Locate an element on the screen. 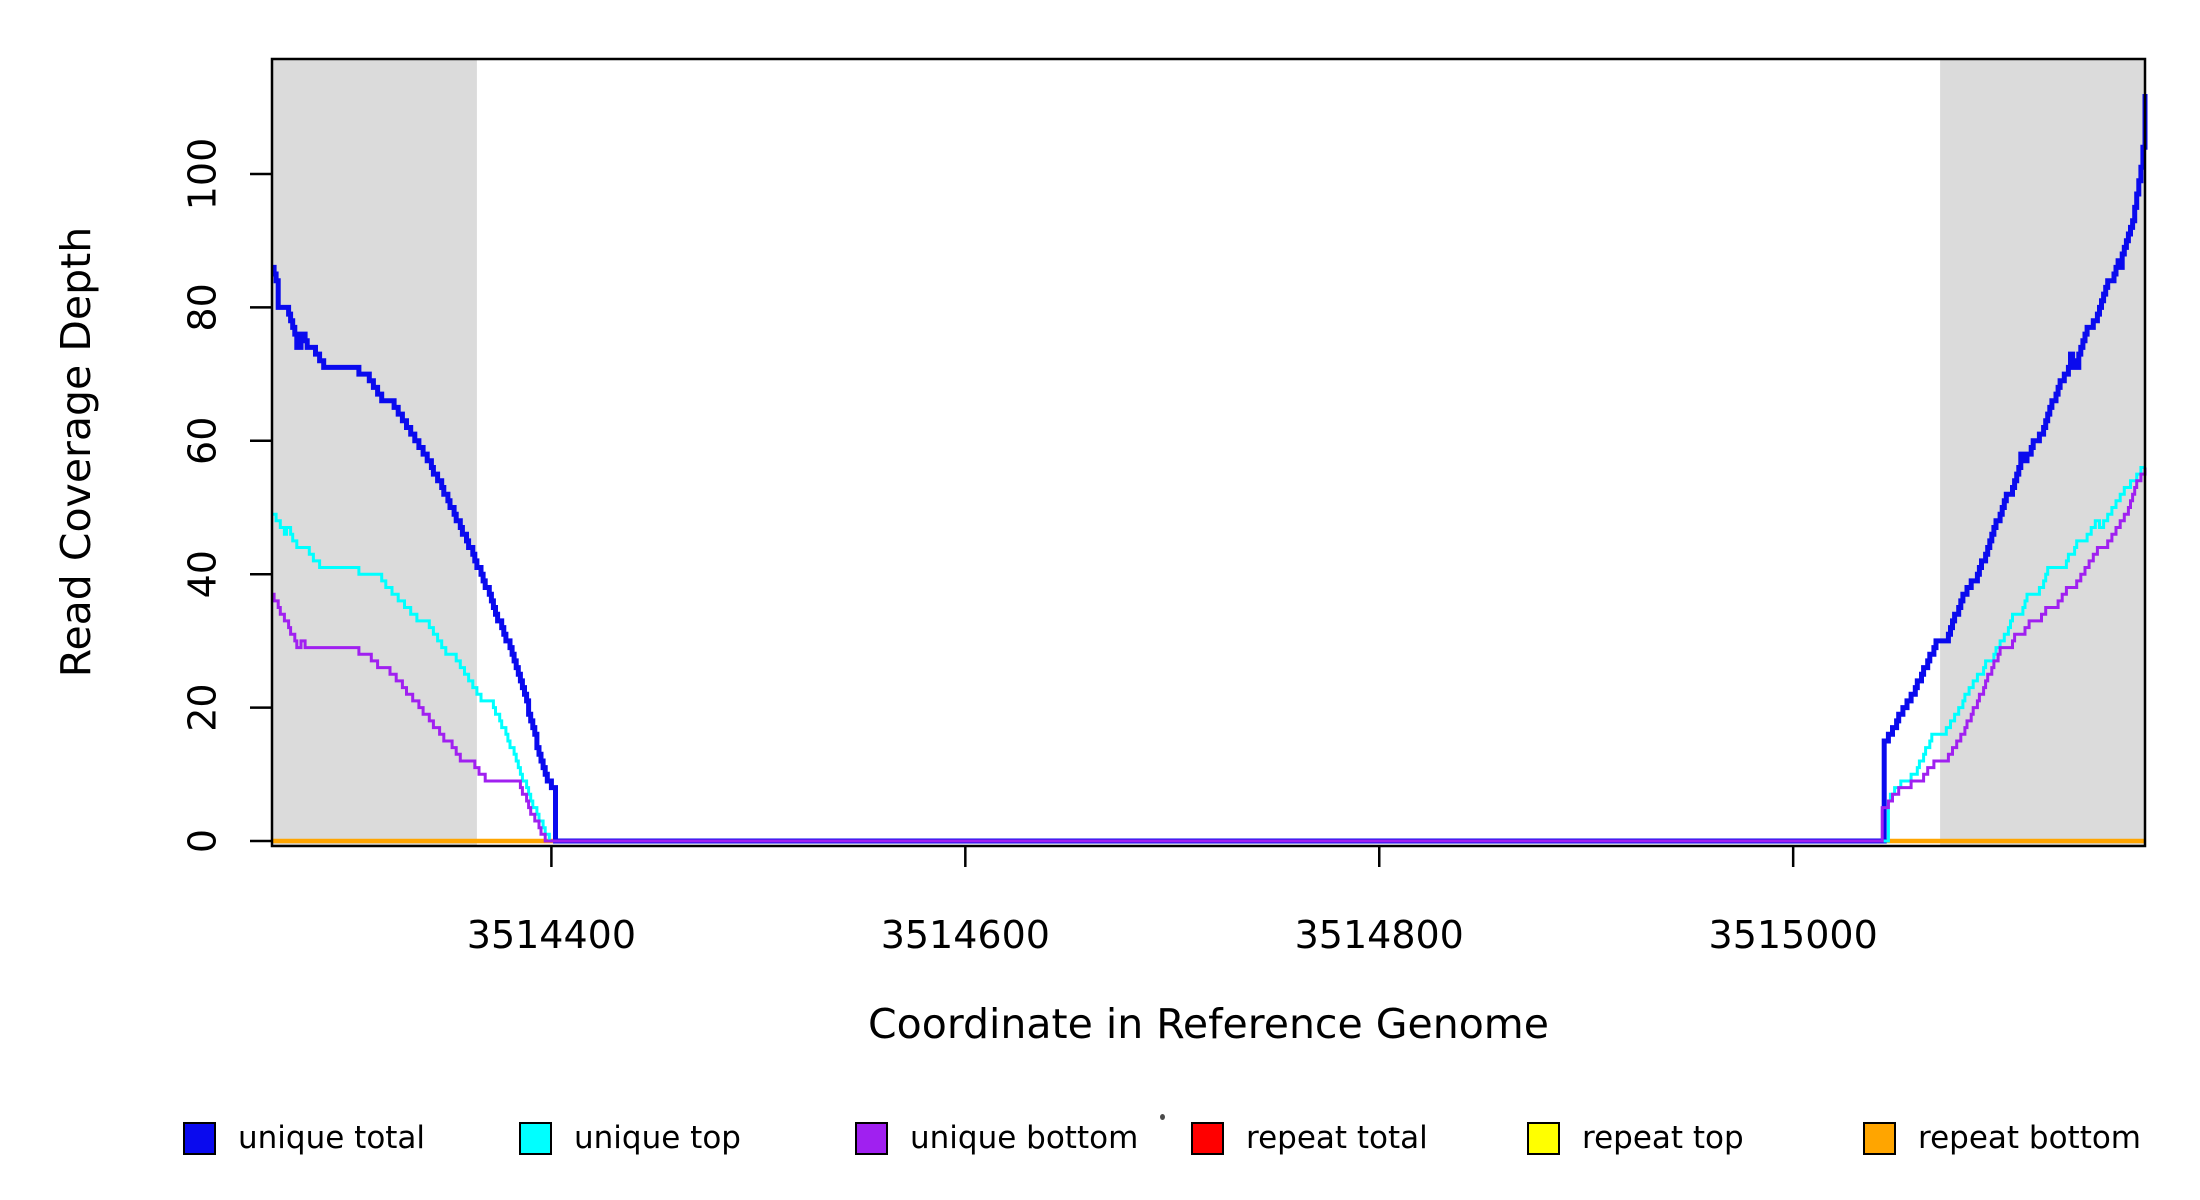  y-tick-label: 20 is located at coordinates (203, 707).